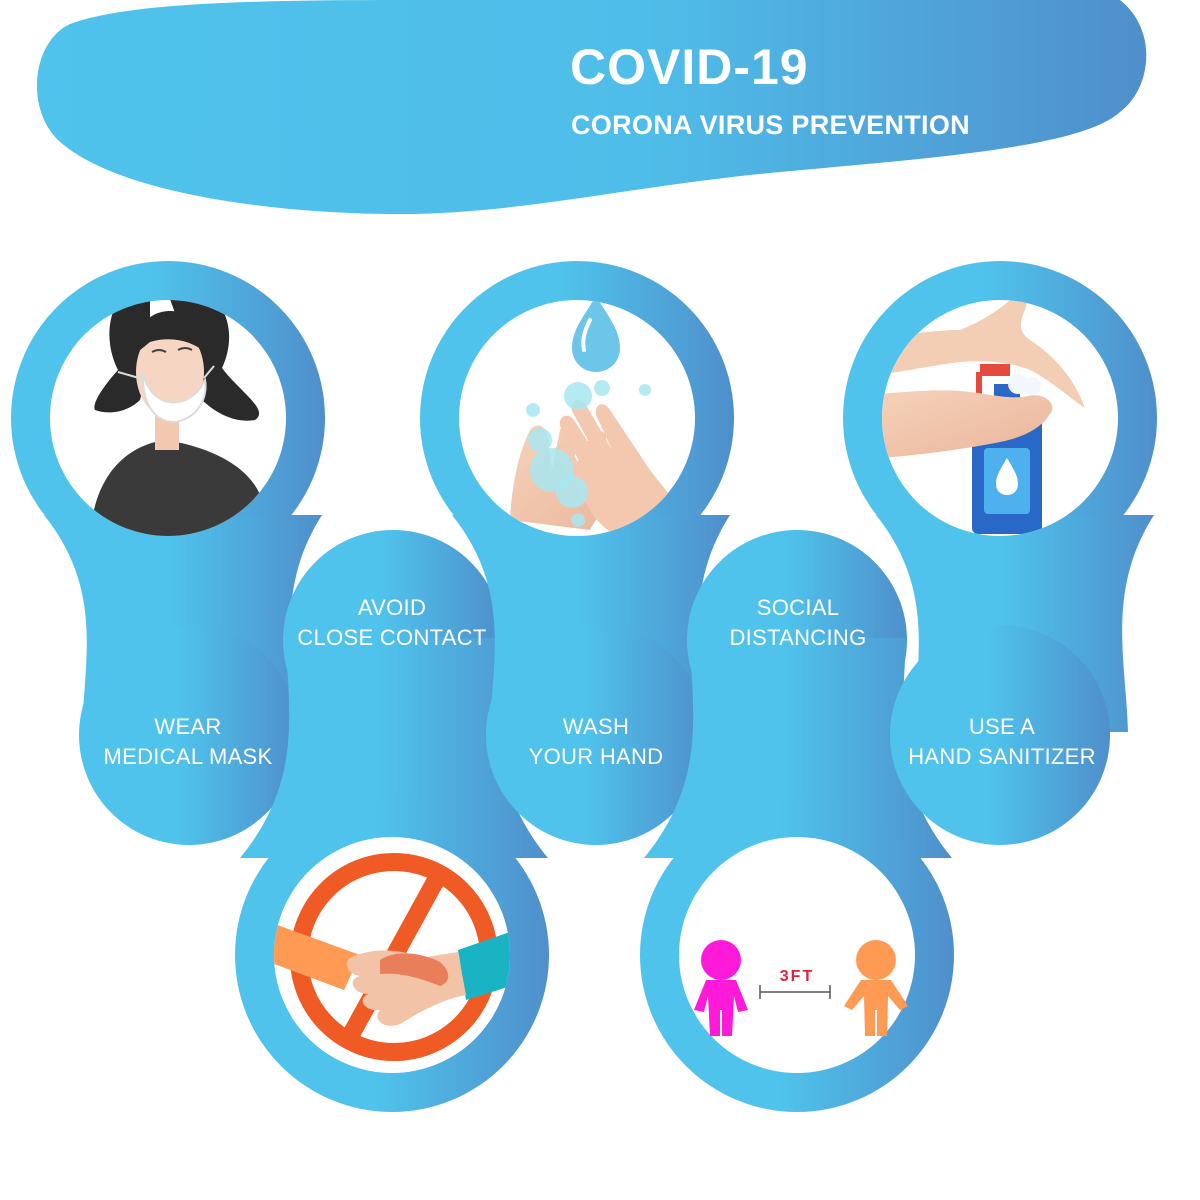  What do you see at coordinates (596, 726) in the screenshot?
I see `label-line: WASH` at bounding box center [596, 726].